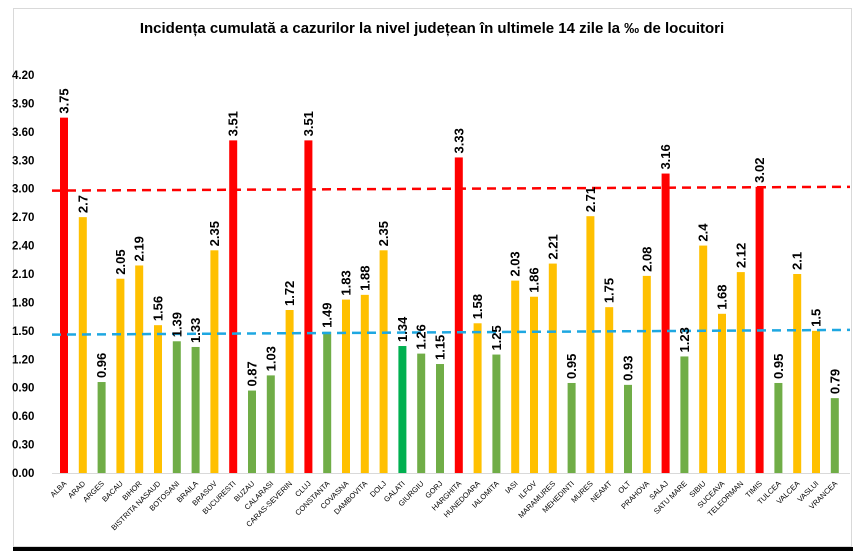 The width and height of the screenshot is (860, 559). I want to click on data-label: 1.23, so click(684, 339).